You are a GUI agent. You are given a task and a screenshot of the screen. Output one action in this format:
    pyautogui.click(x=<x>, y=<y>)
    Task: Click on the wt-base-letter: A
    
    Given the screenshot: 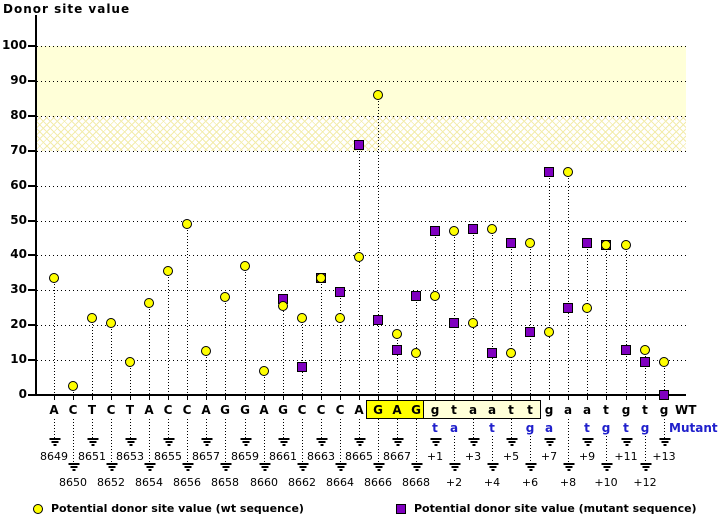 What is the action you would take?
    pyautogui.click(x=359, y=410)
    